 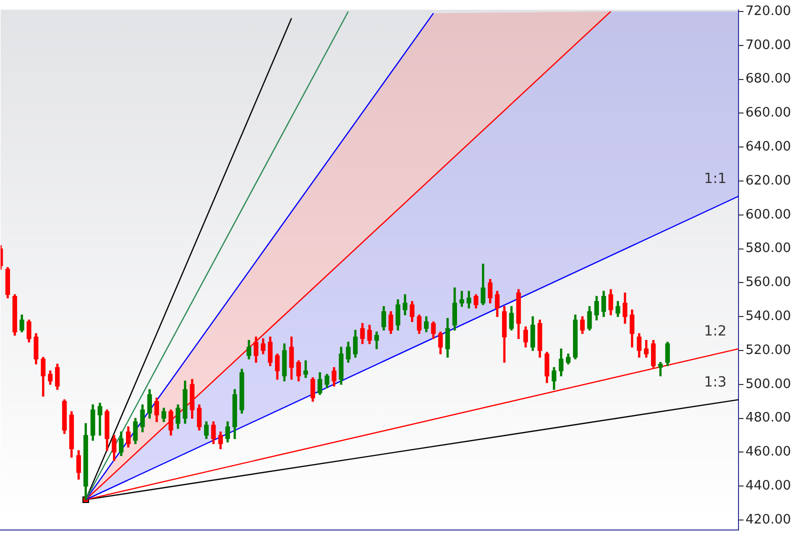 I want to click on y-tick-label: 580.00, so click(x=769, y=248).